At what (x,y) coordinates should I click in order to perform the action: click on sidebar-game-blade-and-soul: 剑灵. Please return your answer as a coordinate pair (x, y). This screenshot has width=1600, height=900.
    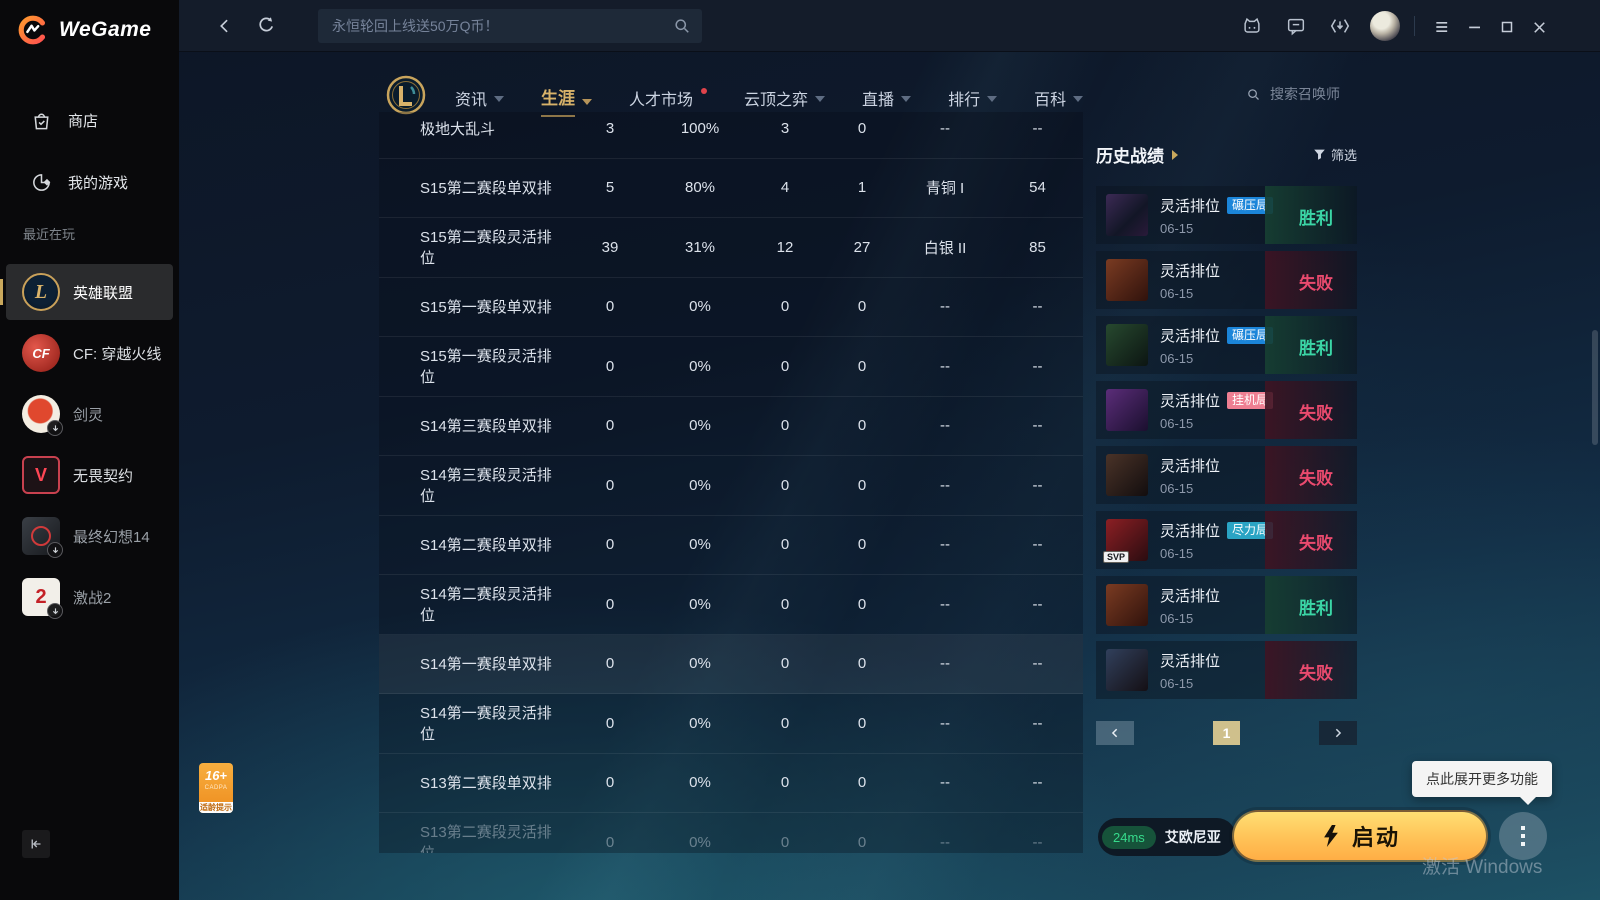
    Looking at the image, I should click on (89, 414).